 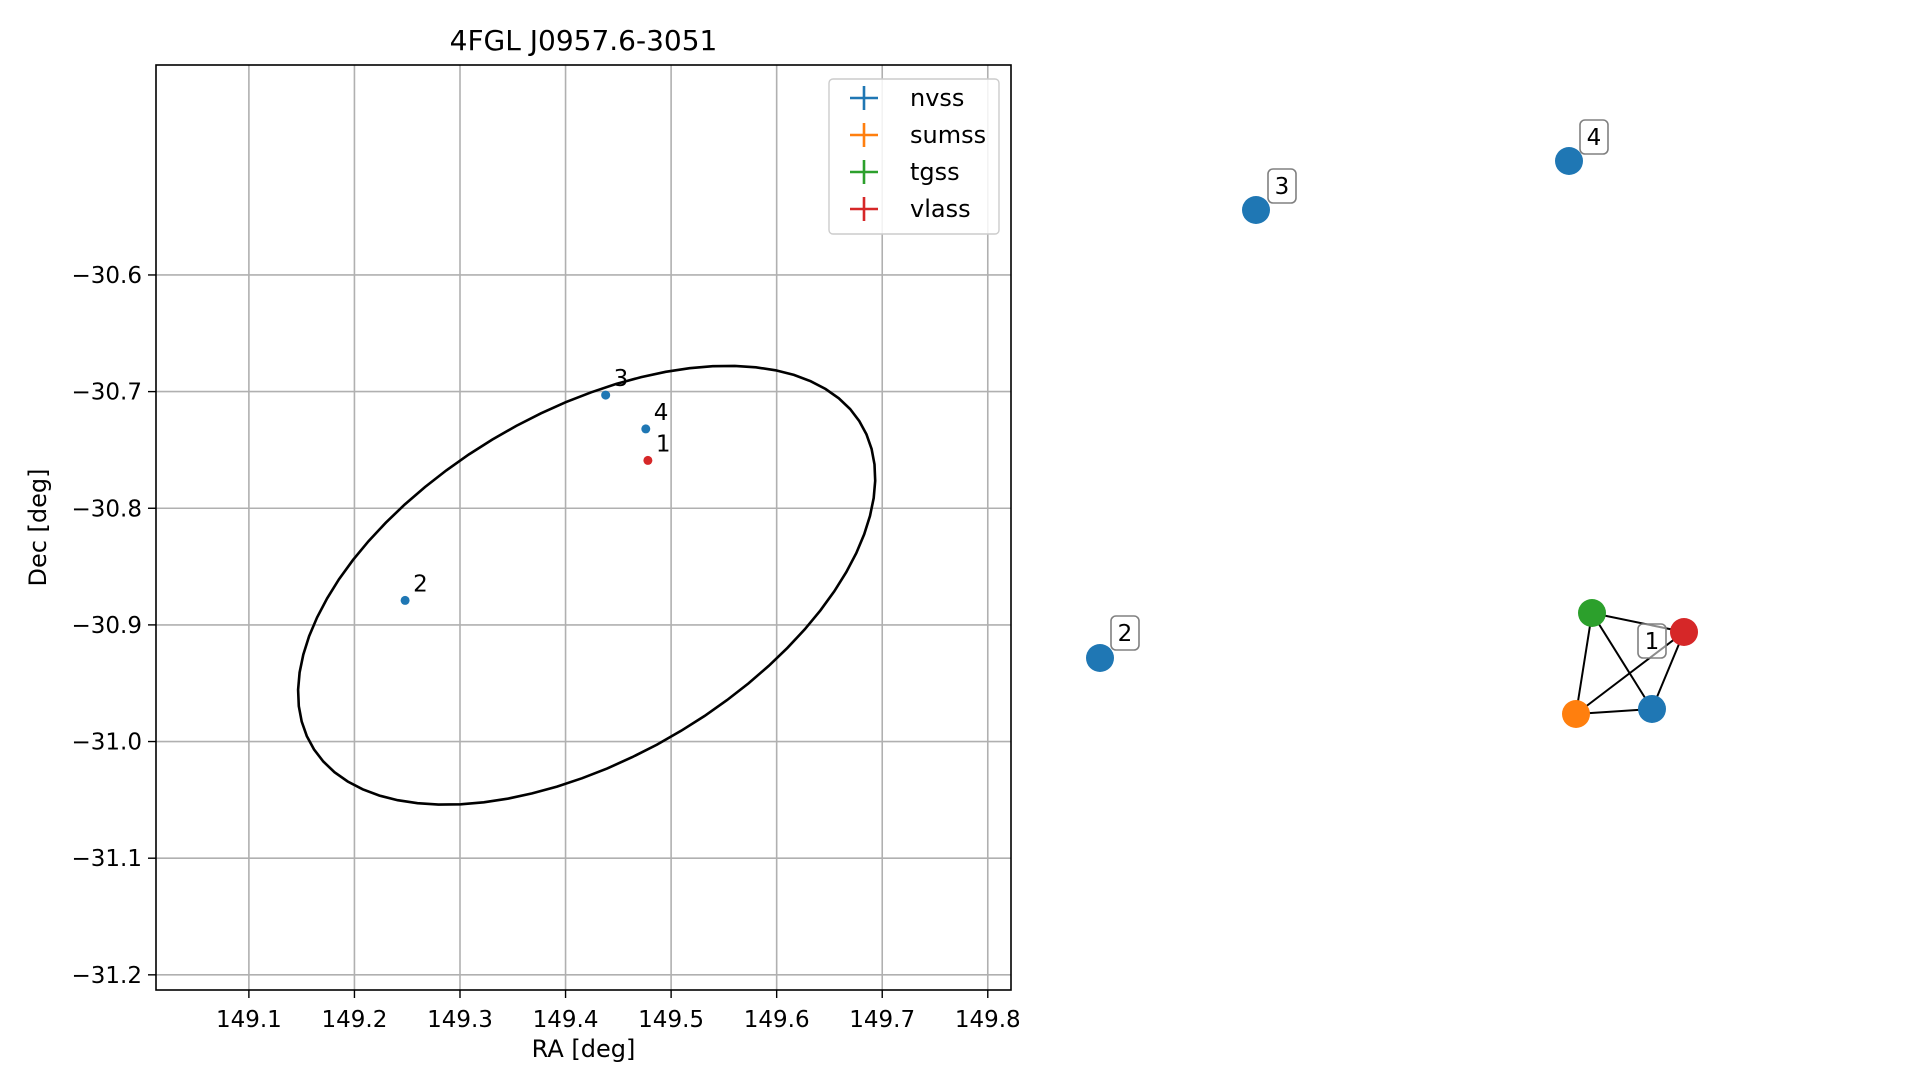 I want to click on label-text: 4, so click(x=1594, y=138).